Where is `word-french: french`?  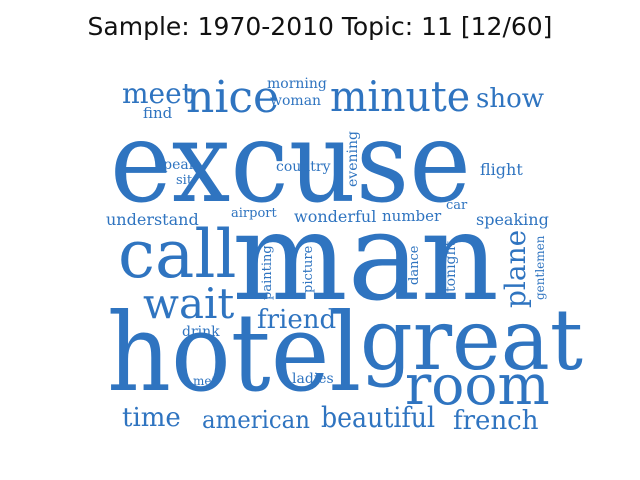 word-french: french is located at coordinates (496, 421).